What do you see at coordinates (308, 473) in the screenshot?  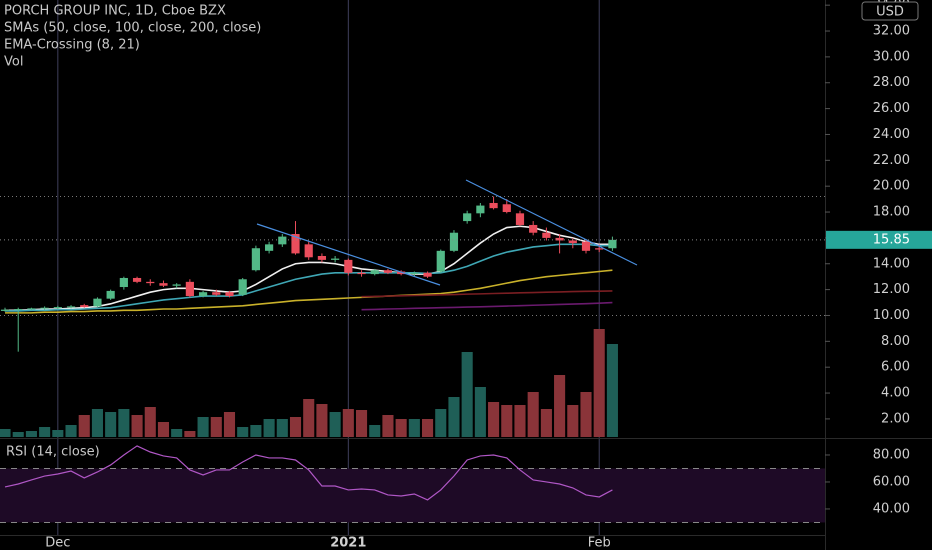 I see `rsi-line` at bounding box center [308, 473].